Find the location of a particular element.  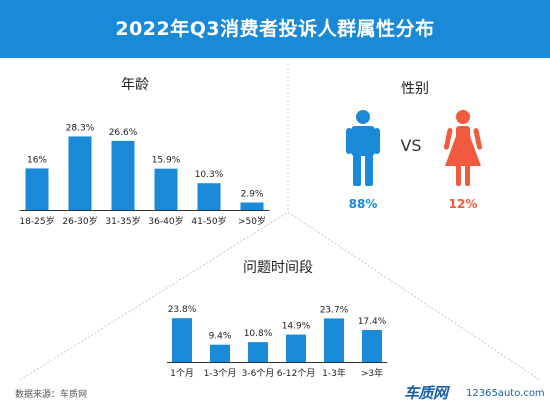

data-source: 数据来源：车质网 is located at coordinates (51, 395).